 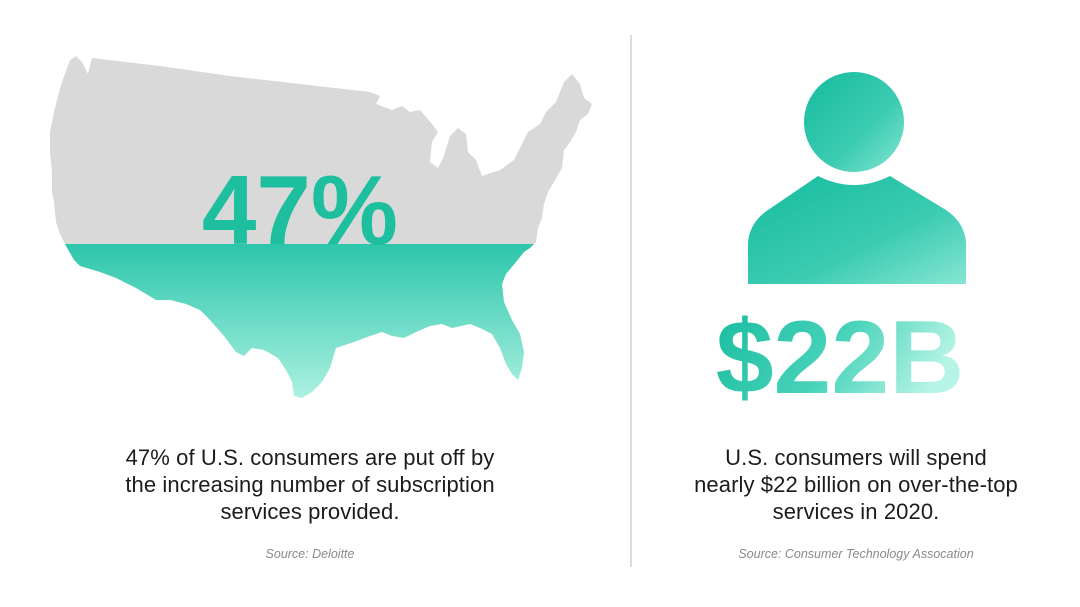 What do you see at coordinates (310, 457) in the screenshot?
I see `left-caption-line-1: 47% of U.S. consumers are put off by` at bounding box center [310, 457].